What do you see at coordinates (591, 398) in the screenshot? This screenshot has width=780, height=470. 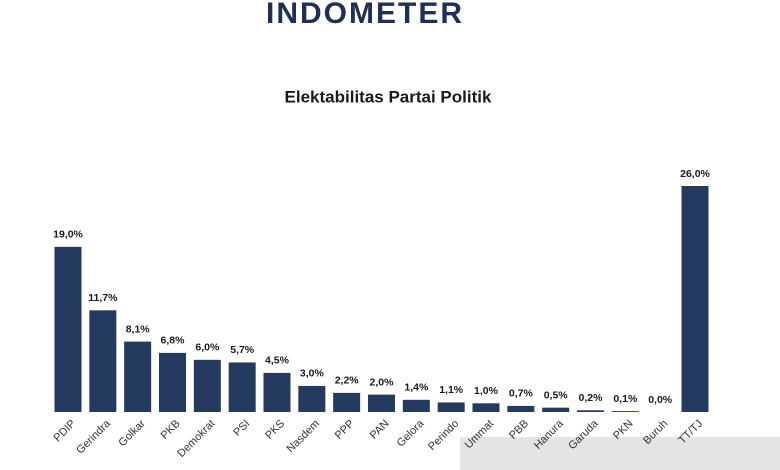 I see `value-label: 0,2%` at bounding box center [591, 398].